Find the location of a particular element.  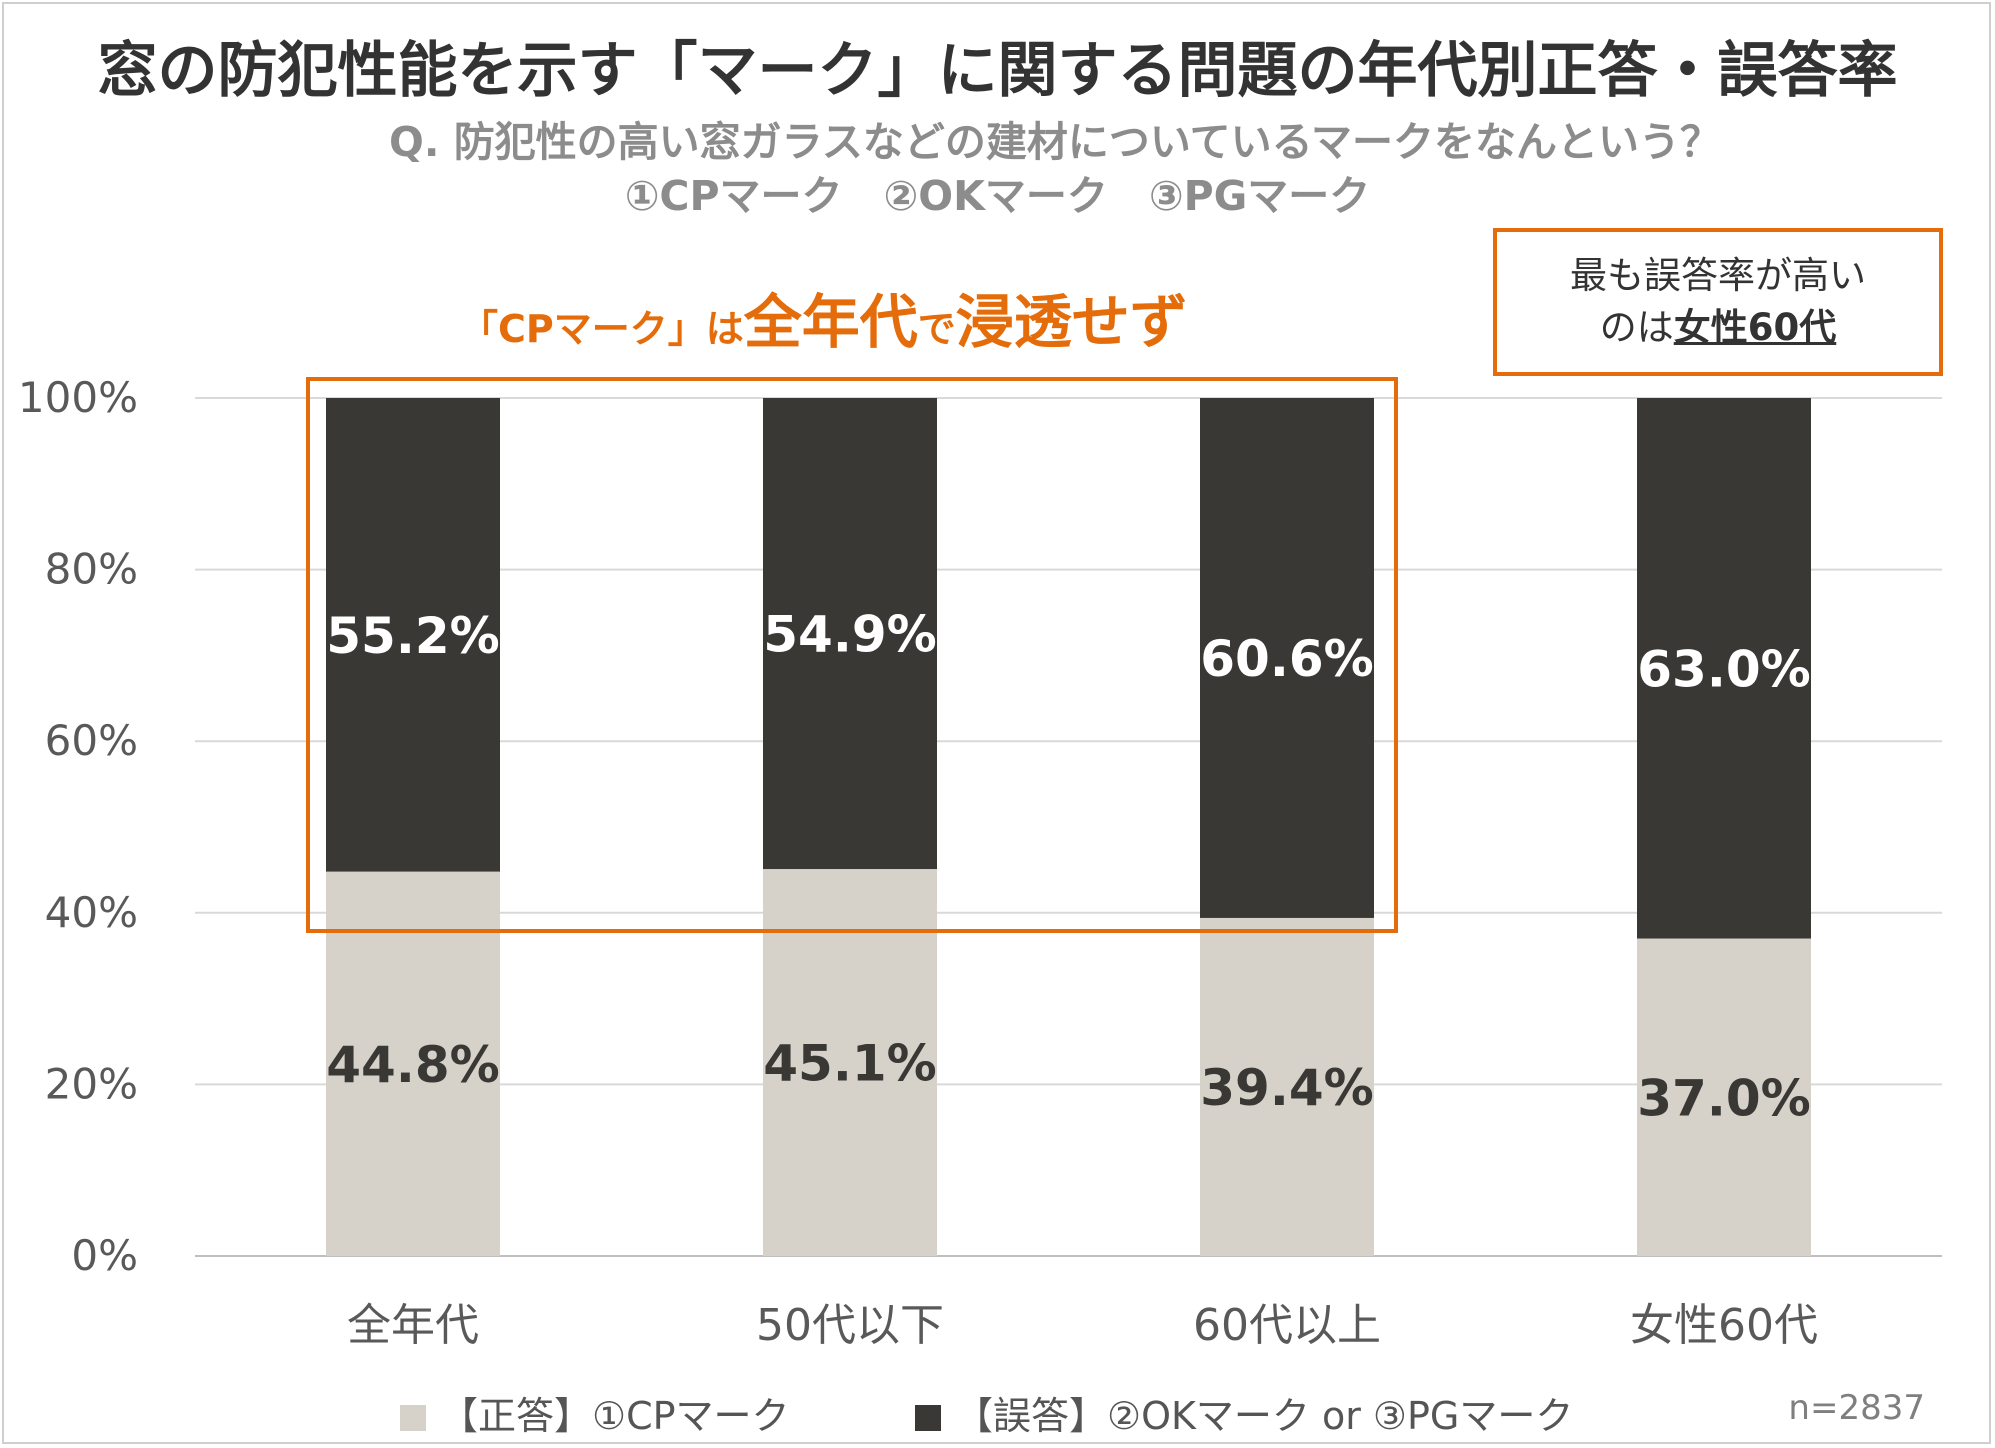

data-label-incorrect: 60.6% is located at coordinates (1286, 659).